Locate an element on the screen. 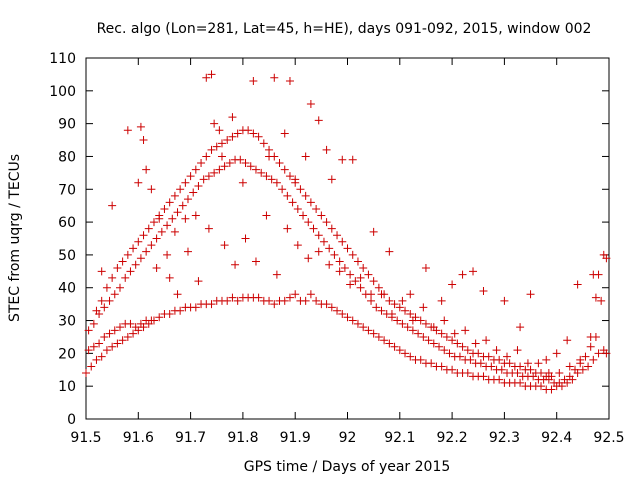 This screenshot has width=640, height=480. x-tick-label: 92.1 is located at coordinates (399, 438).